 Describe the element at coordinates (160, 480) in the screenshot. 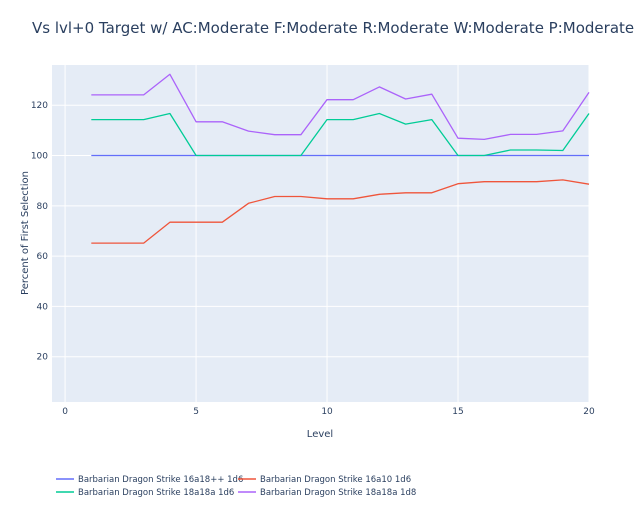

I see `legend-entry: Barbarian Dragon Strike 16a18++ 1d6` at that location.